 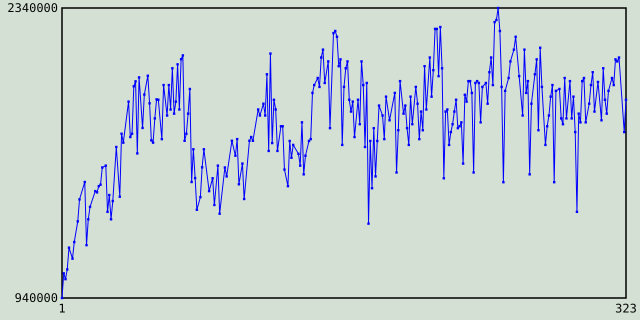 I want to click on x-tick-label: 323, so click(x=626, y=309).